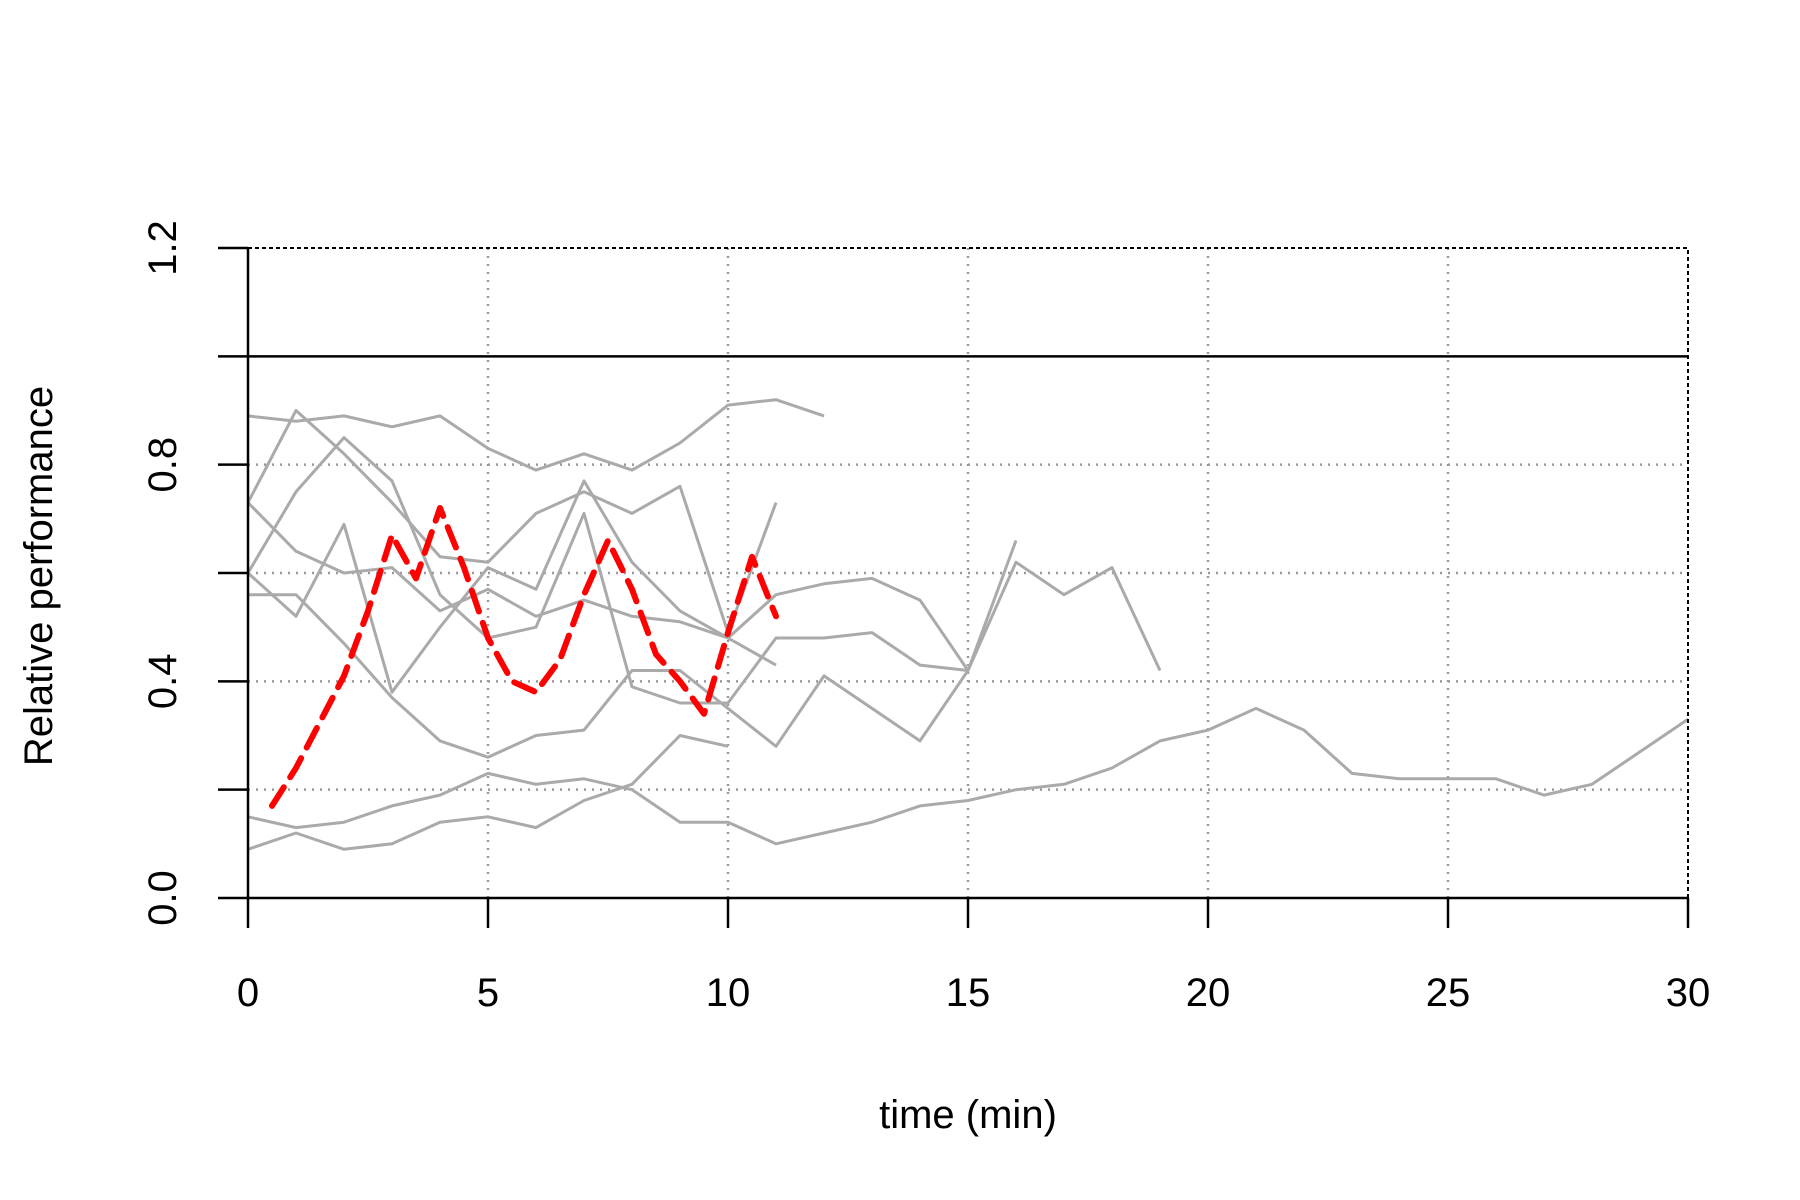  I want to click on x-tick-label-0: 0, so click(248, 993).